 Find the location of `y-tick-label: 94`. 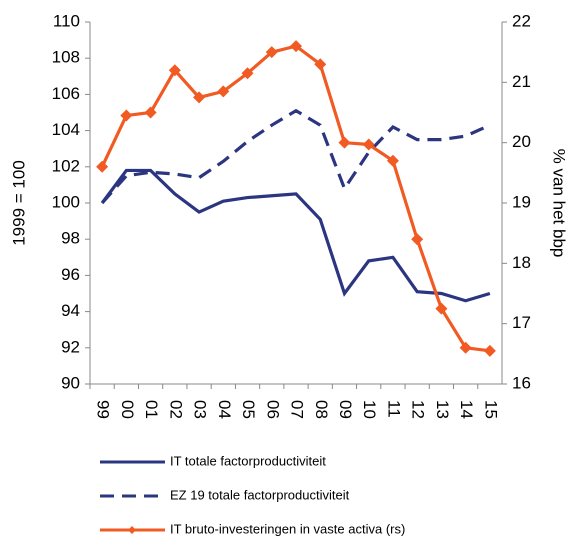

y-tick-label: 94 is located at coordinates (70, 310).